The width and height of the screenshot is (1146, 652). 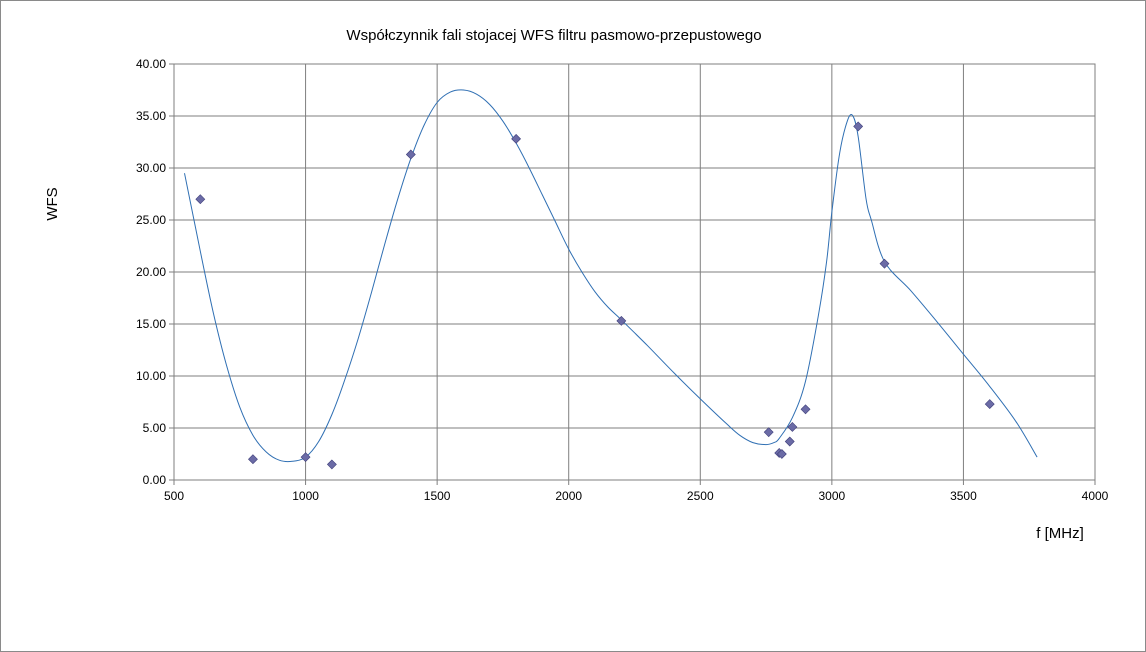 What do you see at coordinates (305, 496) in the screenshot?
I see `x-tick-label: 1000` at bounding box center [305, 496].